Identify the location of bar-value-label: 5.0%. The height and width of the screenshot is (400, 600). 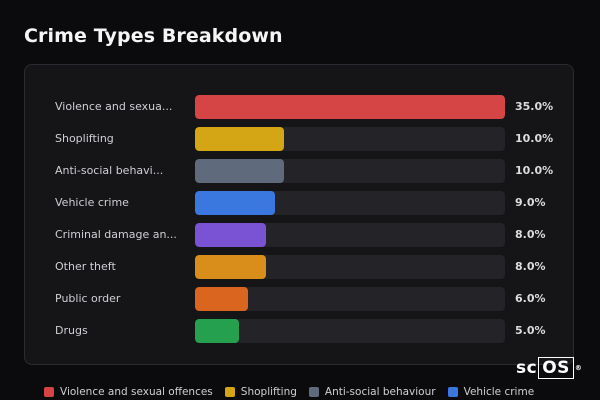
(530, 330).